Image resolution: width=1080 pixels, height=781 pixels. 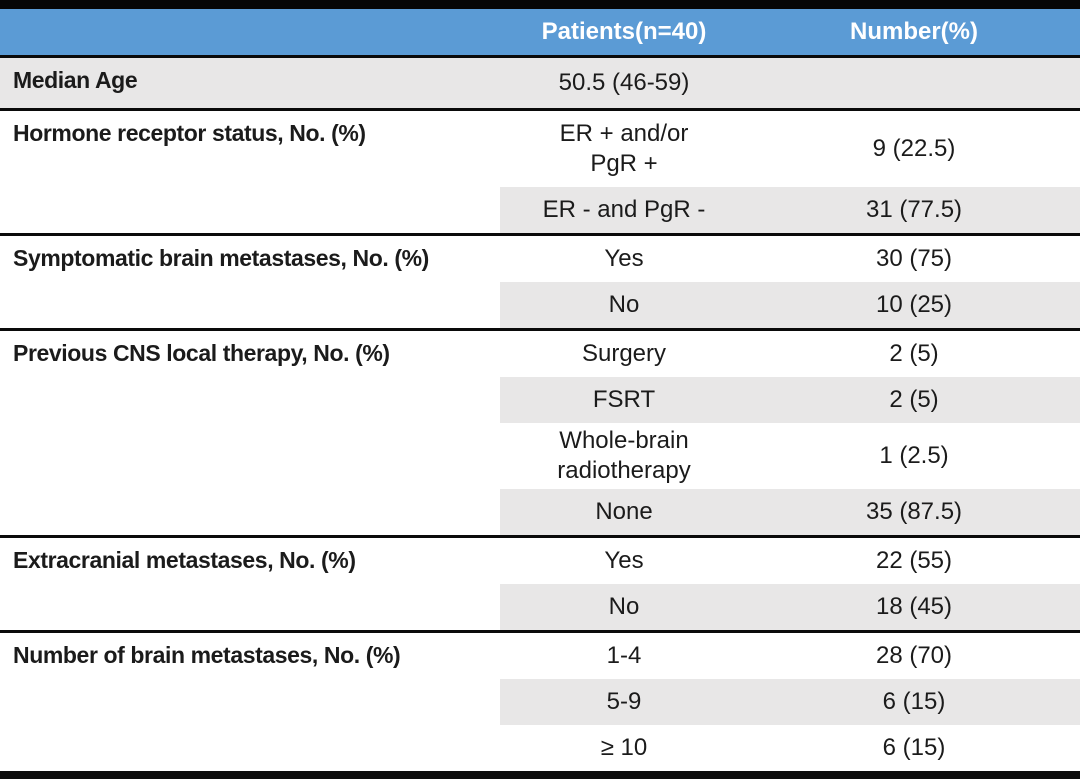 I want to click on table-row-cns-fsrt: FSRT 2 (5), so click(x=540, y=400).